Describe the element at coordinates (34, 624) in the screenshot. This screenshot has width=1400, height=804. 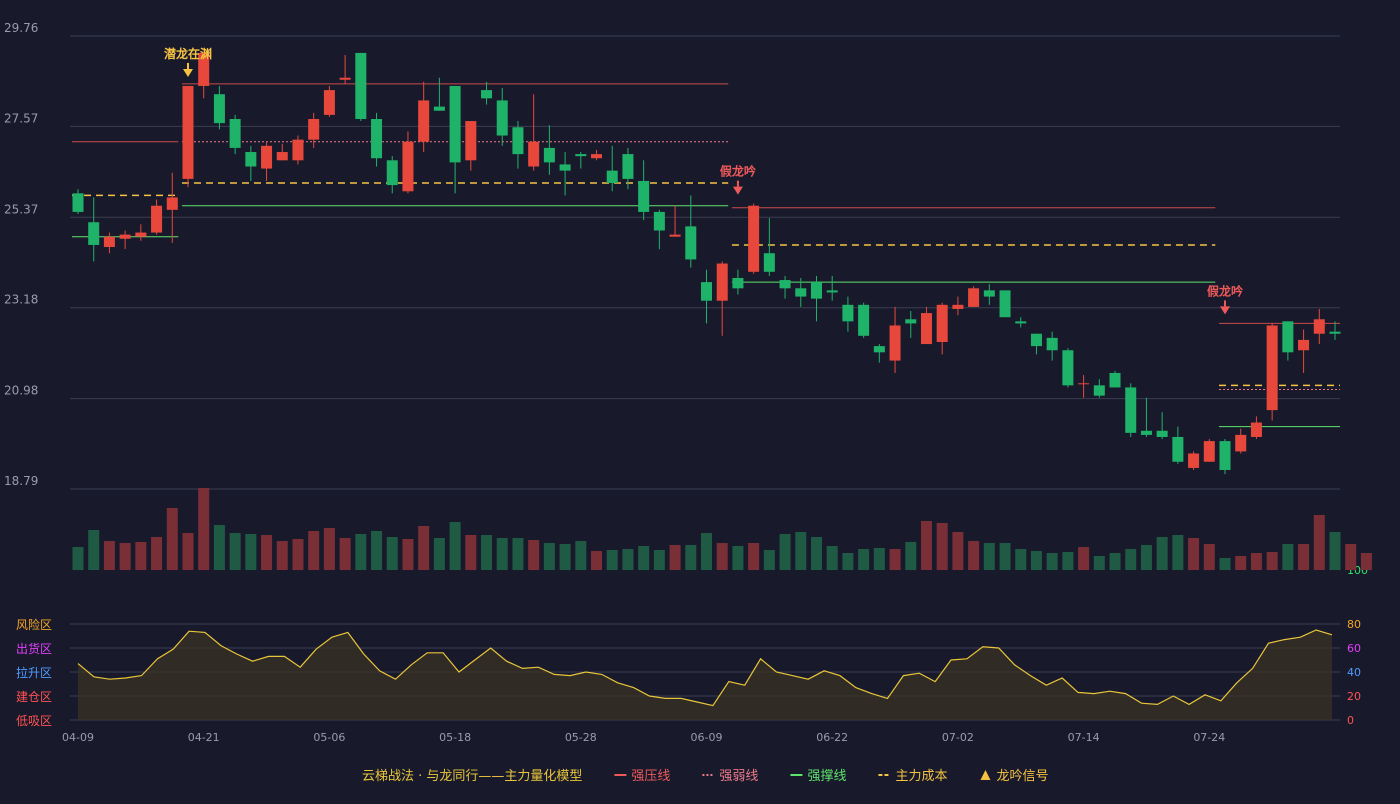
I see `indicator-zone-label: 风险区` at that location.